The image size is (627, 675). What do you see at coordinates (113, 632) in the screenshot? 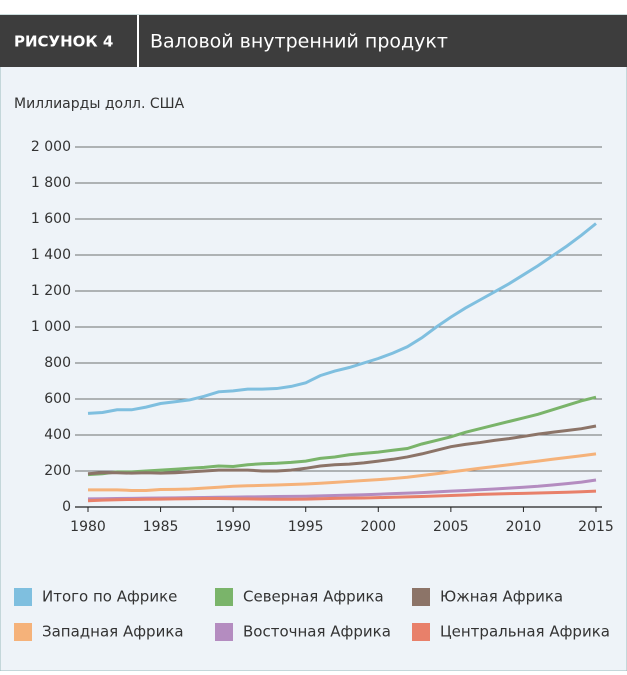
I see `legend-label: Западная Африка` at bounding box center [113, 632].